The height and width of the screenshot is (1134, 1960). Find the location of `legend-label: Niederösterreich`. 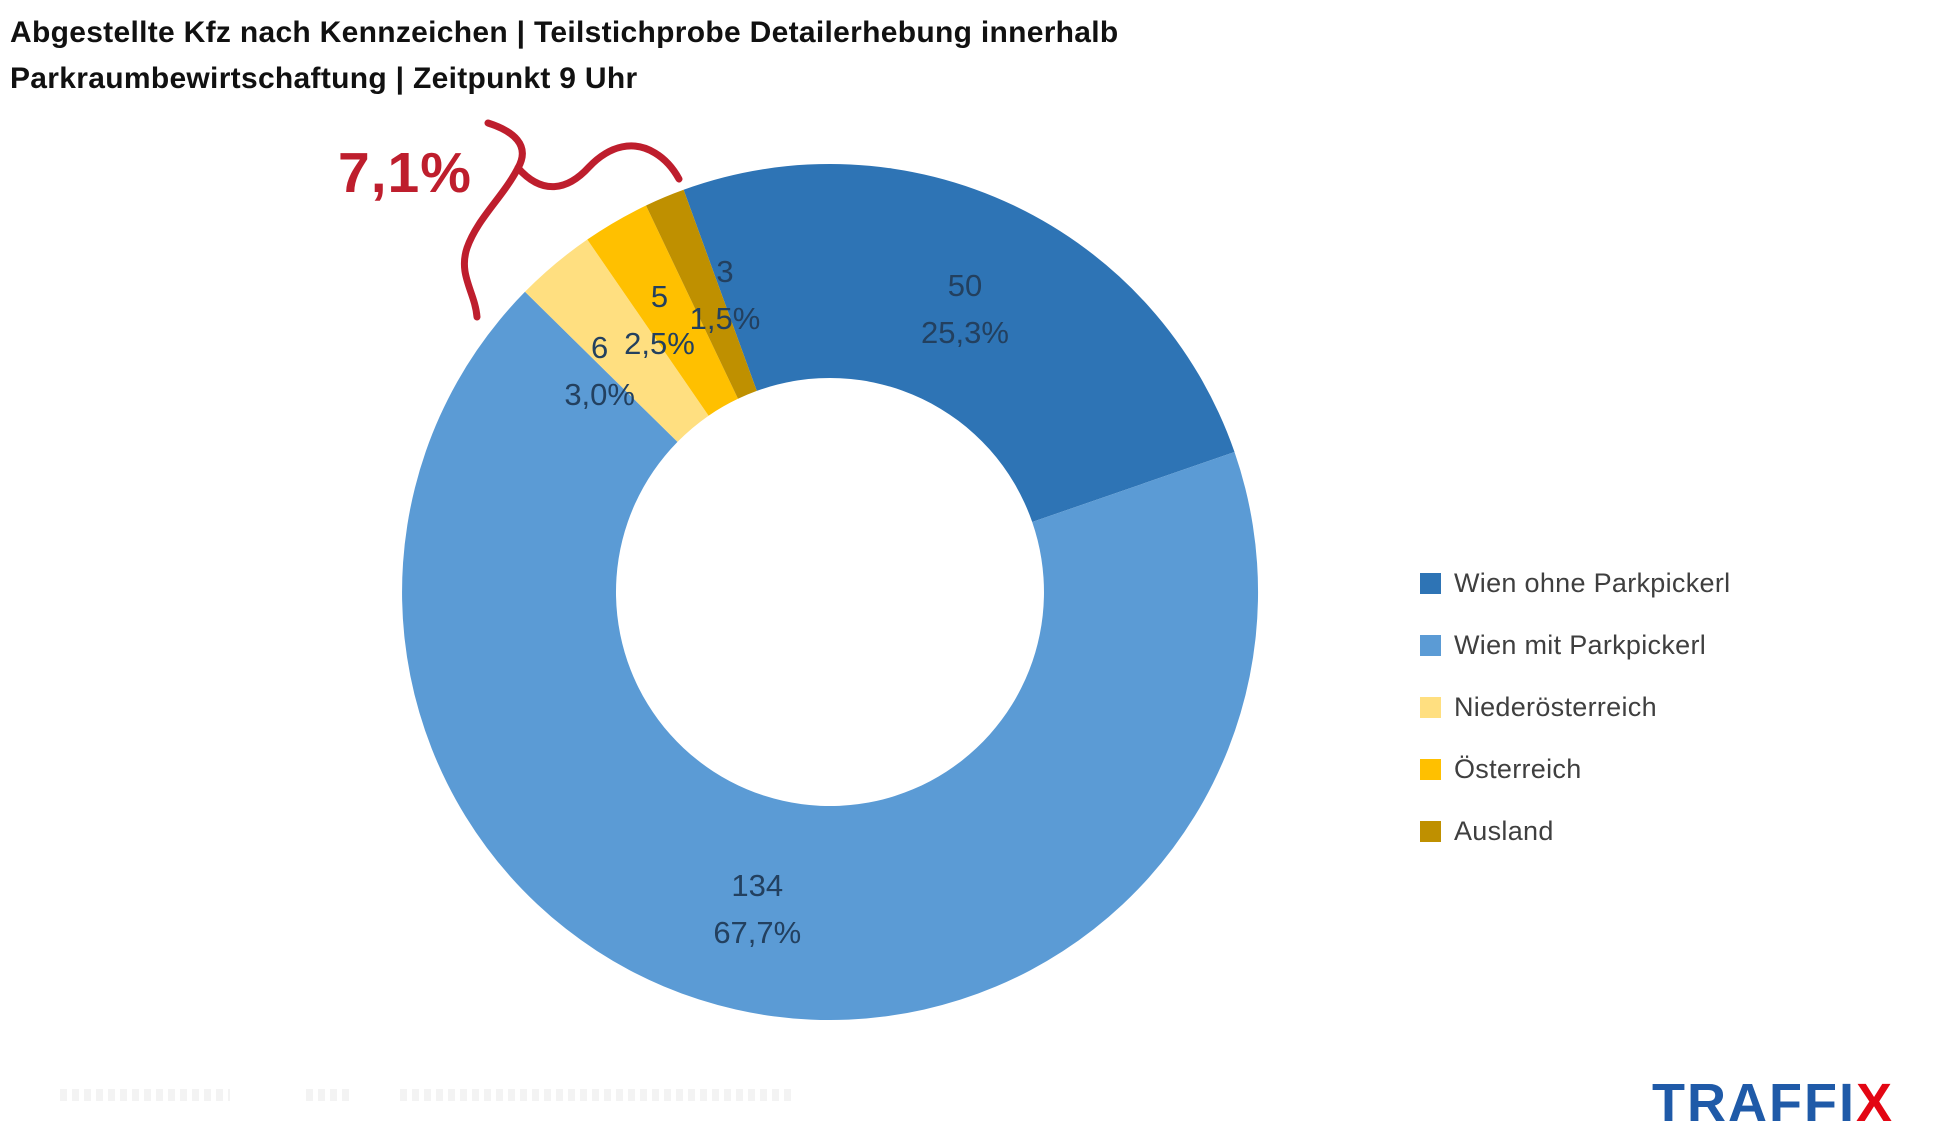

legend-label: Niederösterreich is located at coordinates (1555, 706).